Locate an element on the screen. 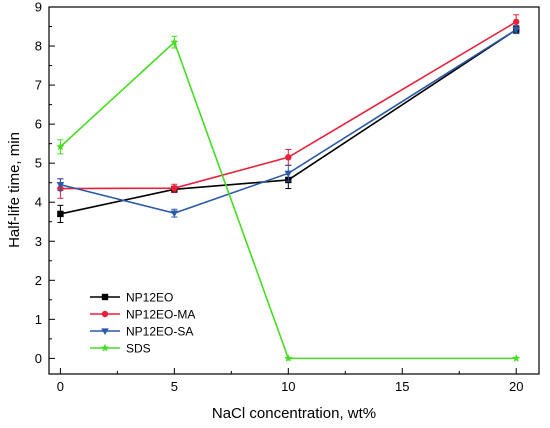 The image size is (550, 428). legend-entry: NP12EO is located at coordinates (131, 298).